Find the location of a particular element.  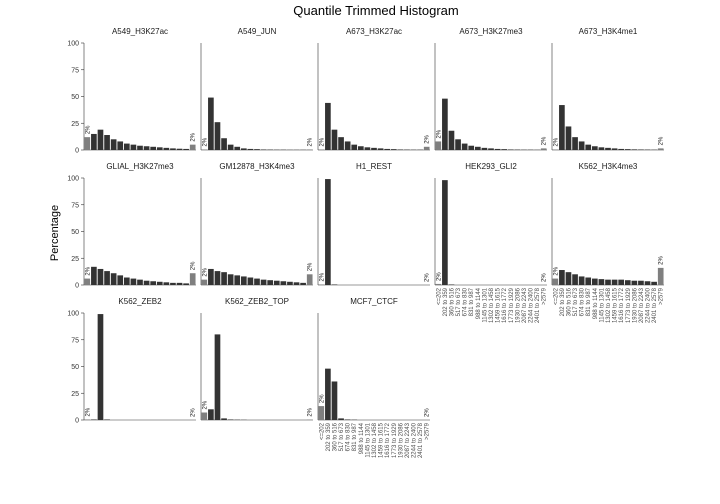

facet-panel: A673_H3K4me1 2% 2% is located at coordinates (608, 89).